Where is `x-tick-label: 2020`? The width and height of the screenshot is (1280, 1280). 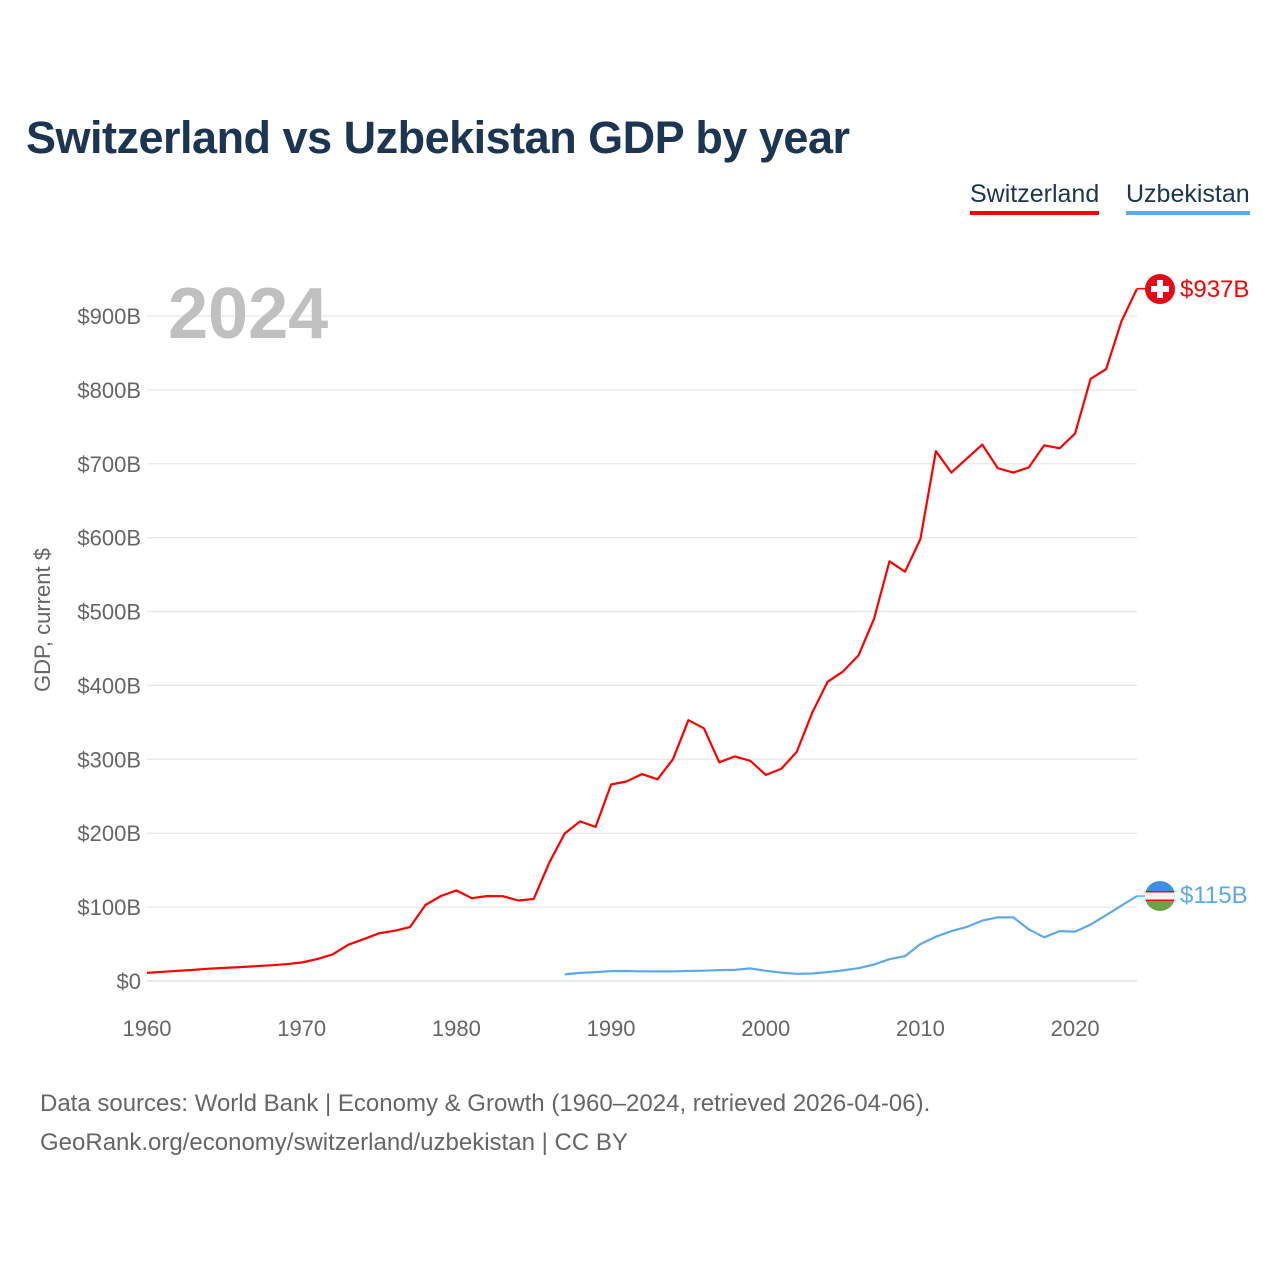
x-tick-label: 2020 is located at coordinates (1075, 1028).